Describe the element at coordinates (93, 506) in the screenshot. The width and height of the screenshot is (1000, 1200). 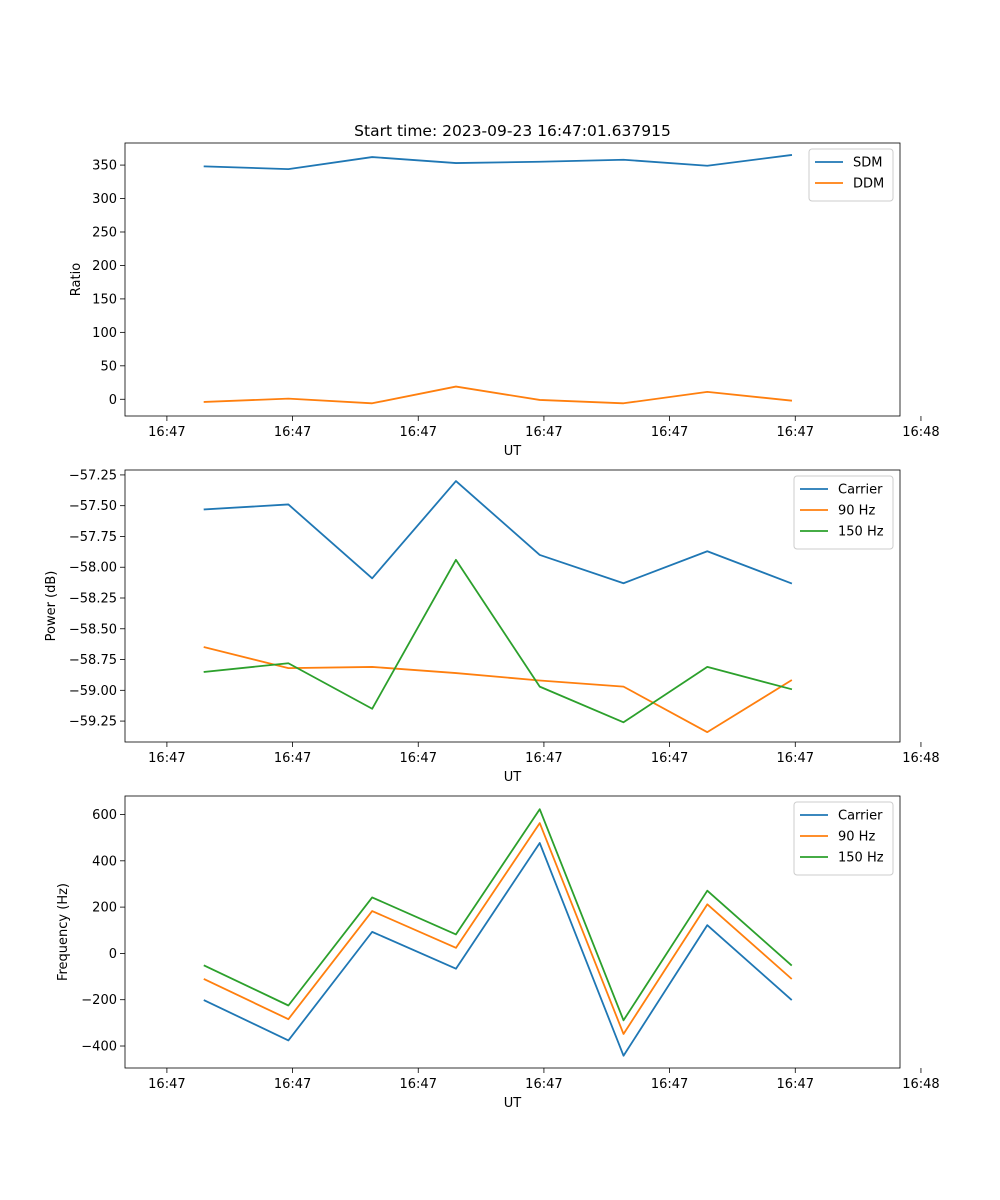
I see `y-tick-label: −57.50` at that location.